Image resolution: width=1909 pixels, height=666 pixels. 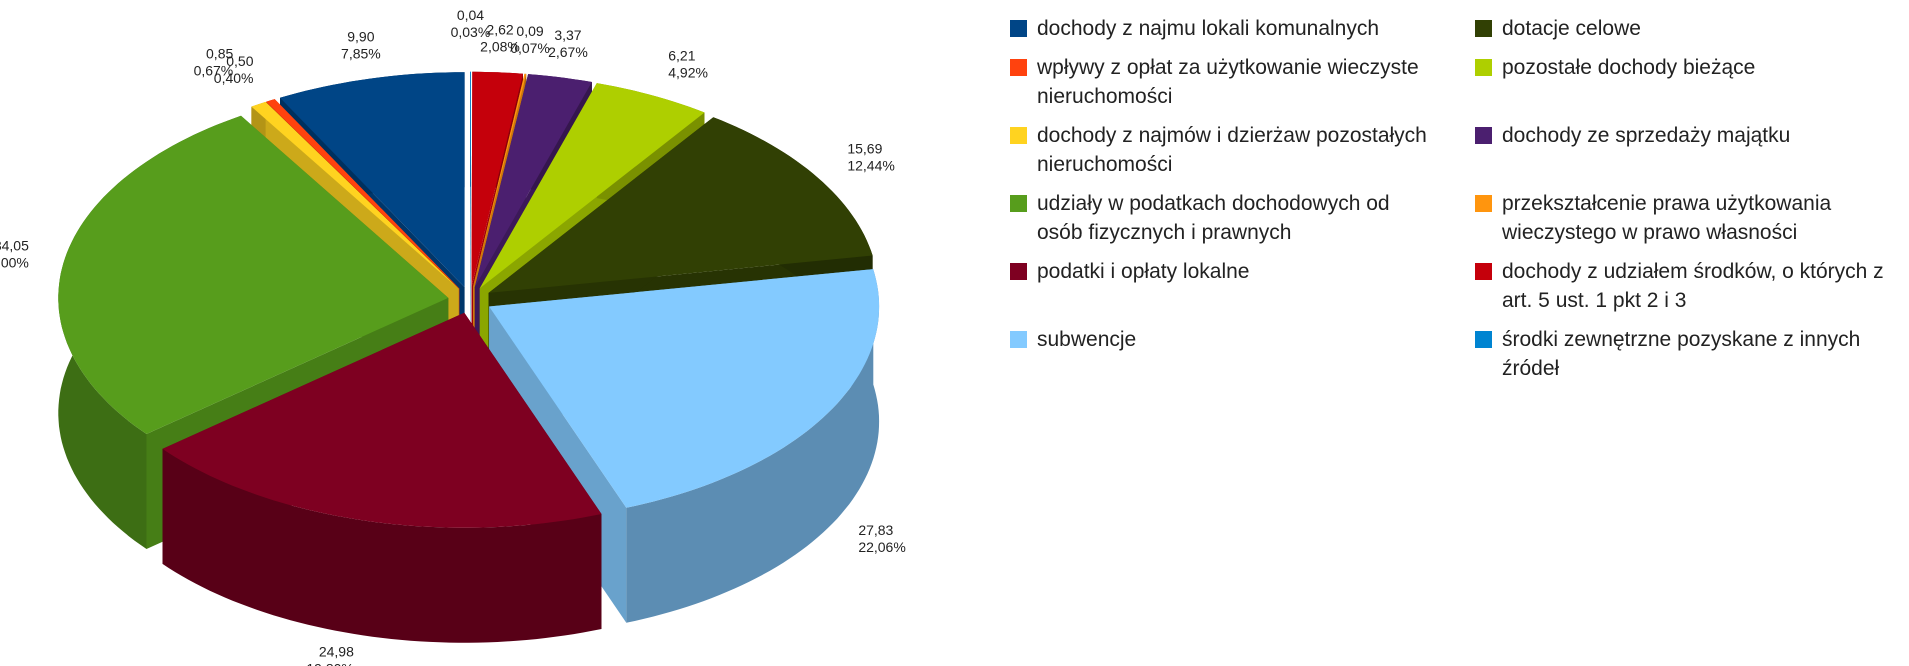 What do you see at coordinates (470, 15) in the screenshot?
I see `data-label: 0,04` at bounding box center [470, 15].